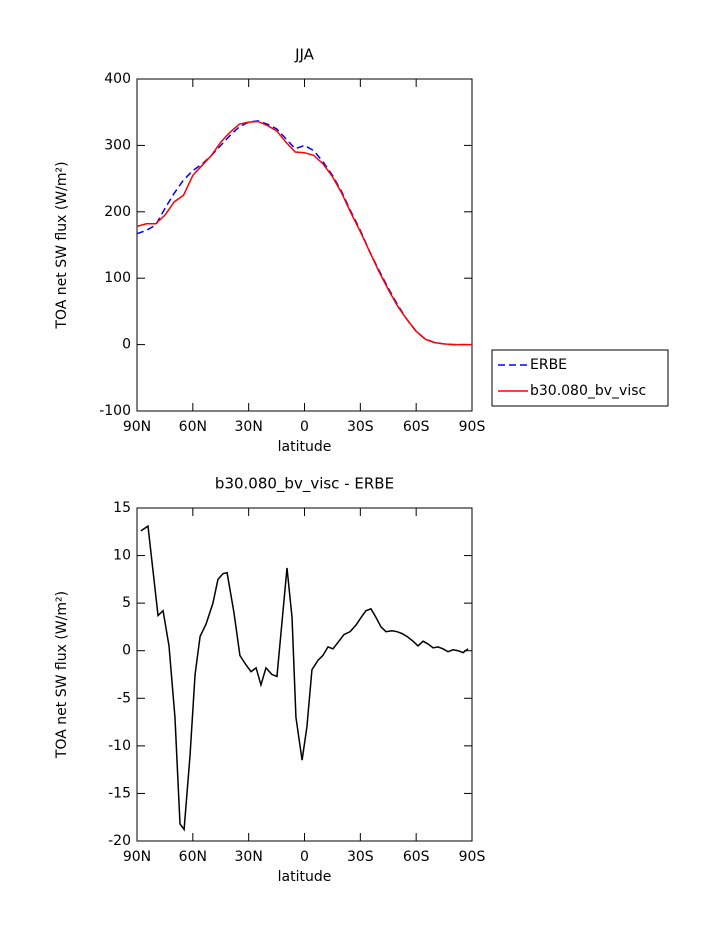 The image size is (723, 935). What do you see at coordinates (126, 603) in the screenshot?
I see `y-tick-label: 5` at bounding box center [126, 603].